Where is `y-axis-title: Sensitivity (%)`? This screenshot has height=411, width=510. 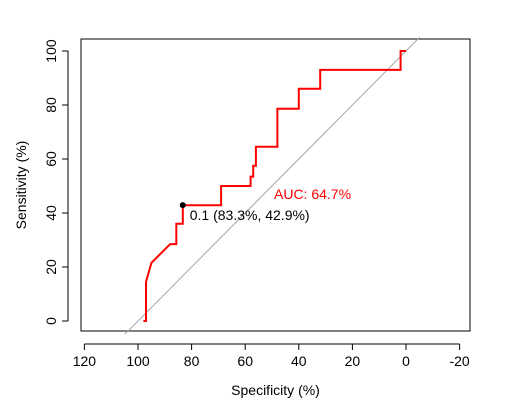 y-axis-title: Sensitivity (%) is located at coordinates (21, 185).